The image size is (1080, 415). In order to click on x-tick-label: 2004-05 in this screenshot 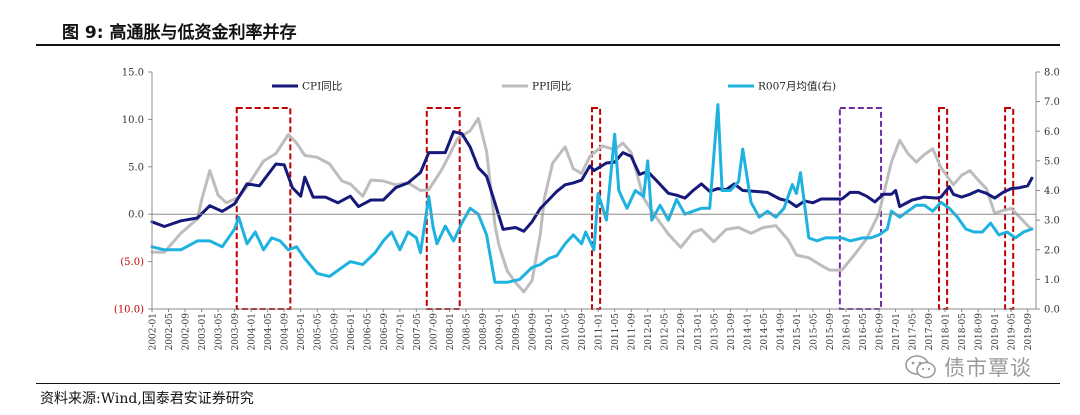, I will do `click(269, 332)`.